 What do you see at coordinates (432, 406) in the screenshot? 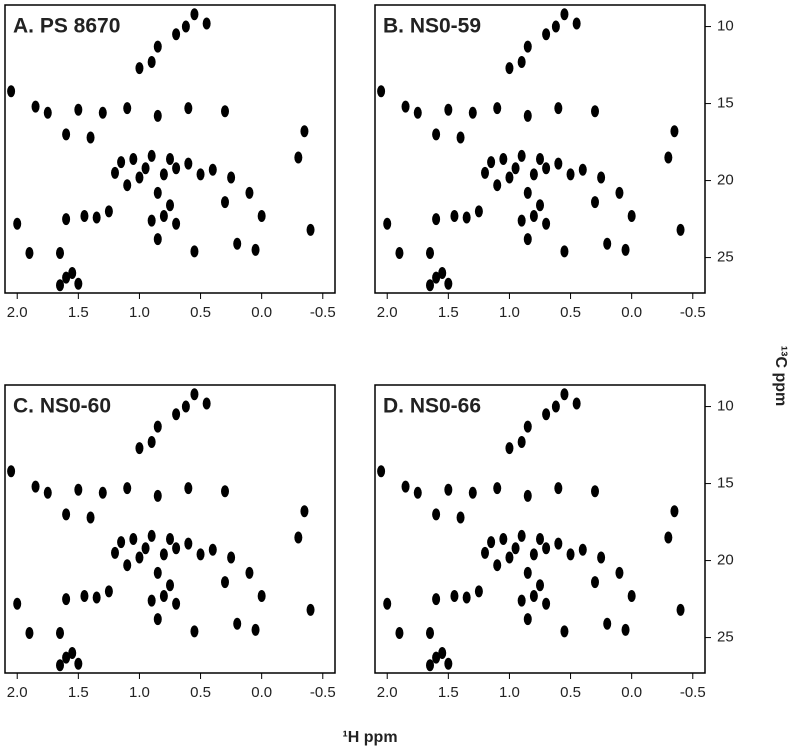
I see `panel-title: D. NS0-66` at bounding box center [432, 406].